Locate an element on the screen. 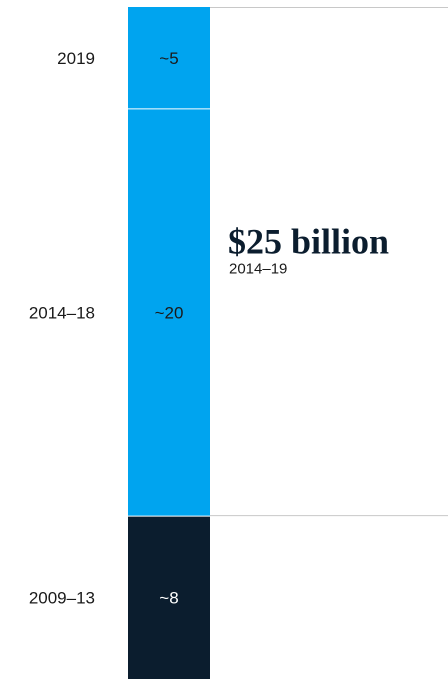 The height and width of the screenshot is (679, 448). bar-value-label-1: ~20 is located at coordinates (169, 312).